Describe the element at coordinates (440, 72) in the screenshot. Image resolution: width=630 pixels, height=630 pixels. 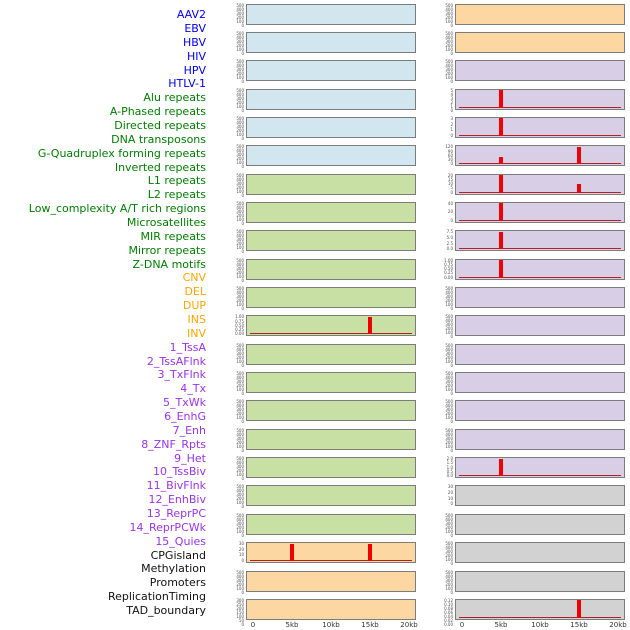
I see `y-axis-ticks-1-tssa: 500 400 300 200 100 0` at that location.